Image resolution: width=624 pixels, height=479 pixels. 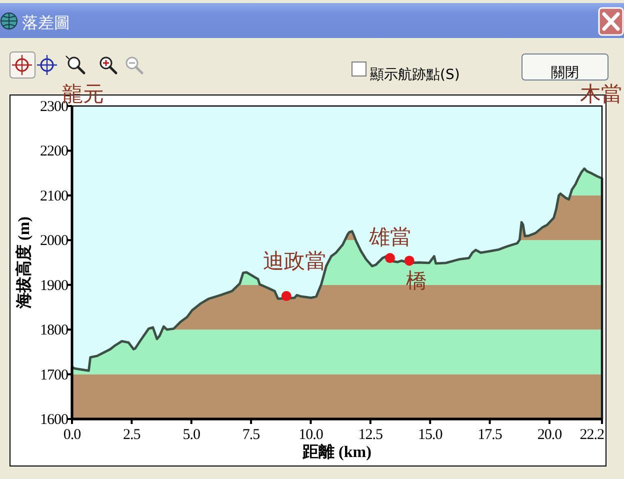 I want to click on y-tick-label: 2200, so click(x=54, y=152).